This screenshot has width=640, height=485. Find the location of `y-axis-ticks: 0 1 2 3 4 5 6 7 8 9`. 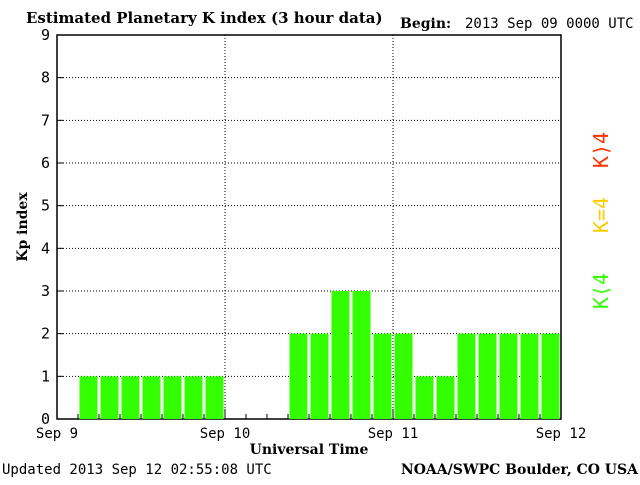

y-axis-ticks: 0 1 2 3 4 5 6 7 8 9 is located at coordinates (52, 227).